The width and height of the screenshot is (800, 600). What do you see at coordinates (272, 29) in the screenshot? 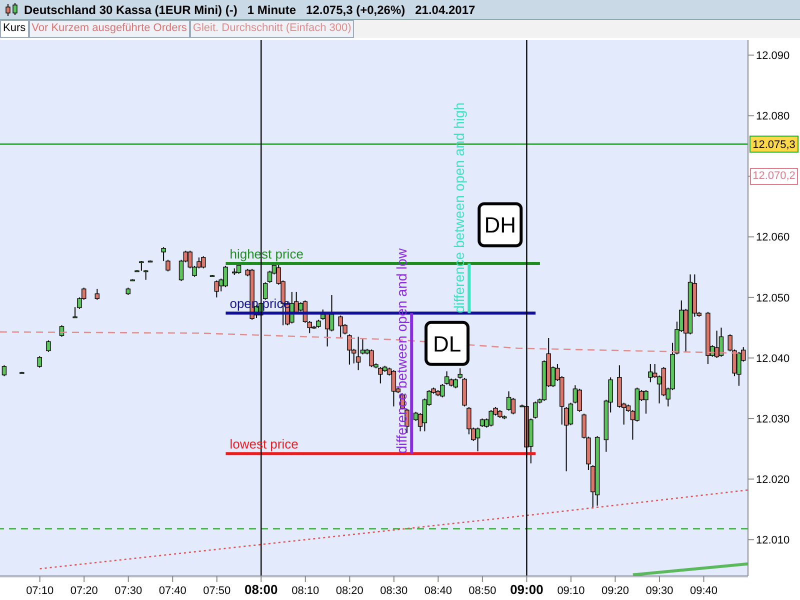
I see `text: Gleit. Durchschnitt (Einfach 300)` at bounding box center [272, 29].